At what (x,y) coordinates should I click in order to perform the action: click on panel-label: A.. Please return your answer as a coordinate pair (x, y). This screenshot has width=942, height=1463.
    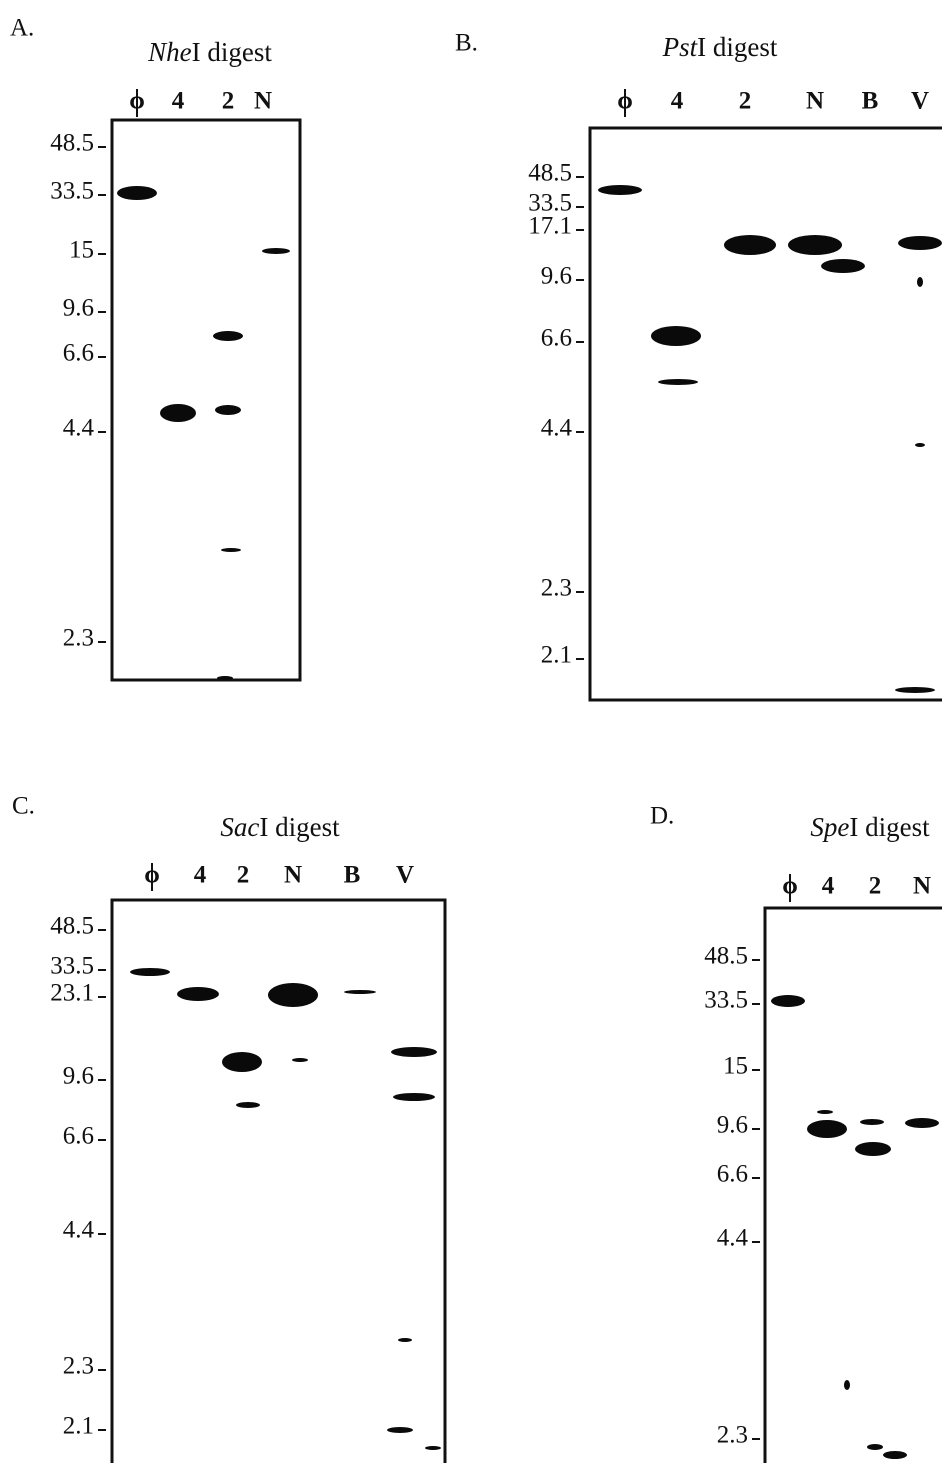
    Looking at the image, I should click on (22, 28).